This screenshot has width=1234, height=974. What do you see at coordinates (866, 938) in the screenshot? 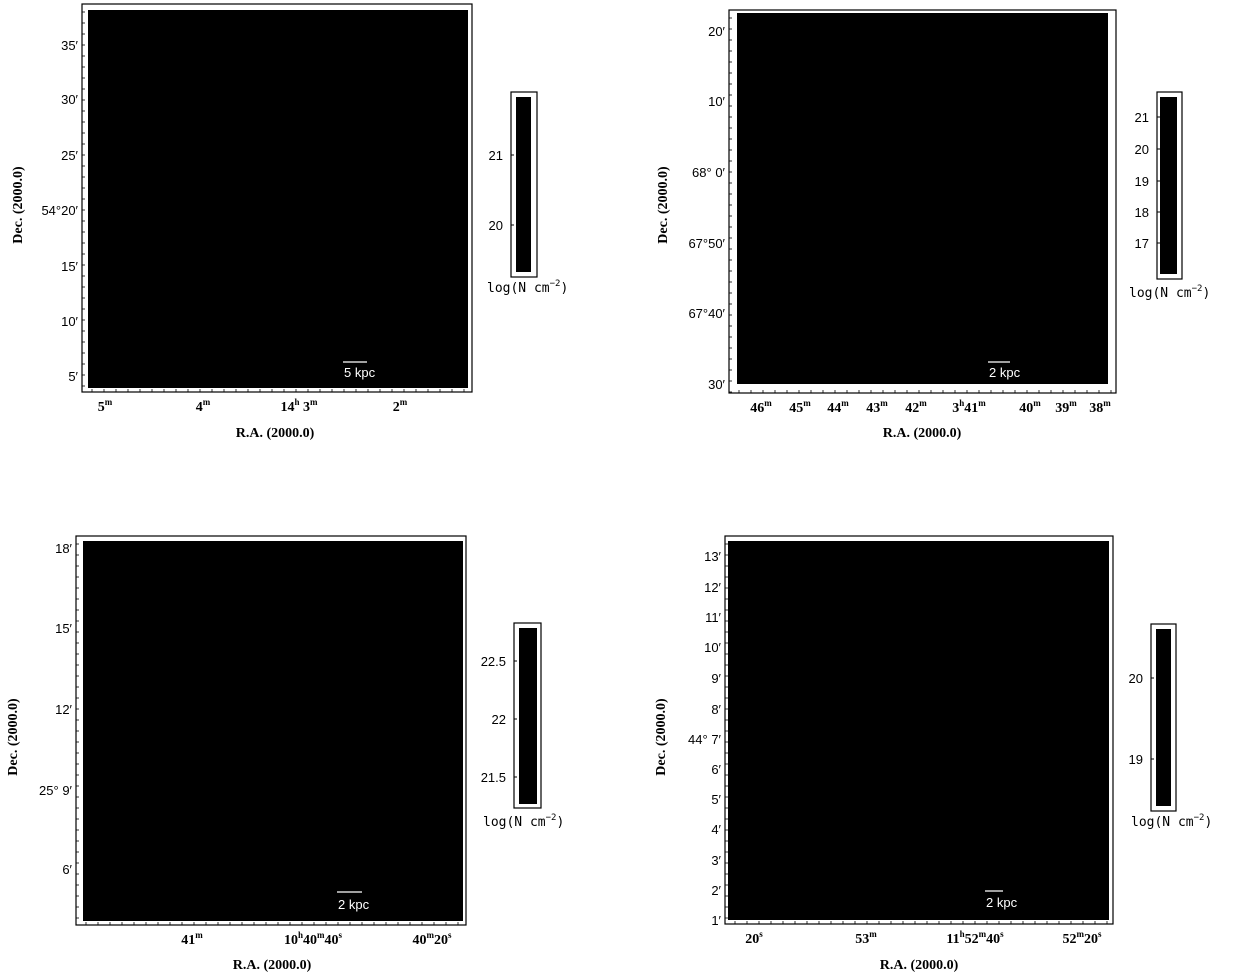
I see `x-tick-label: 53m` at bounding box center [866, 938].